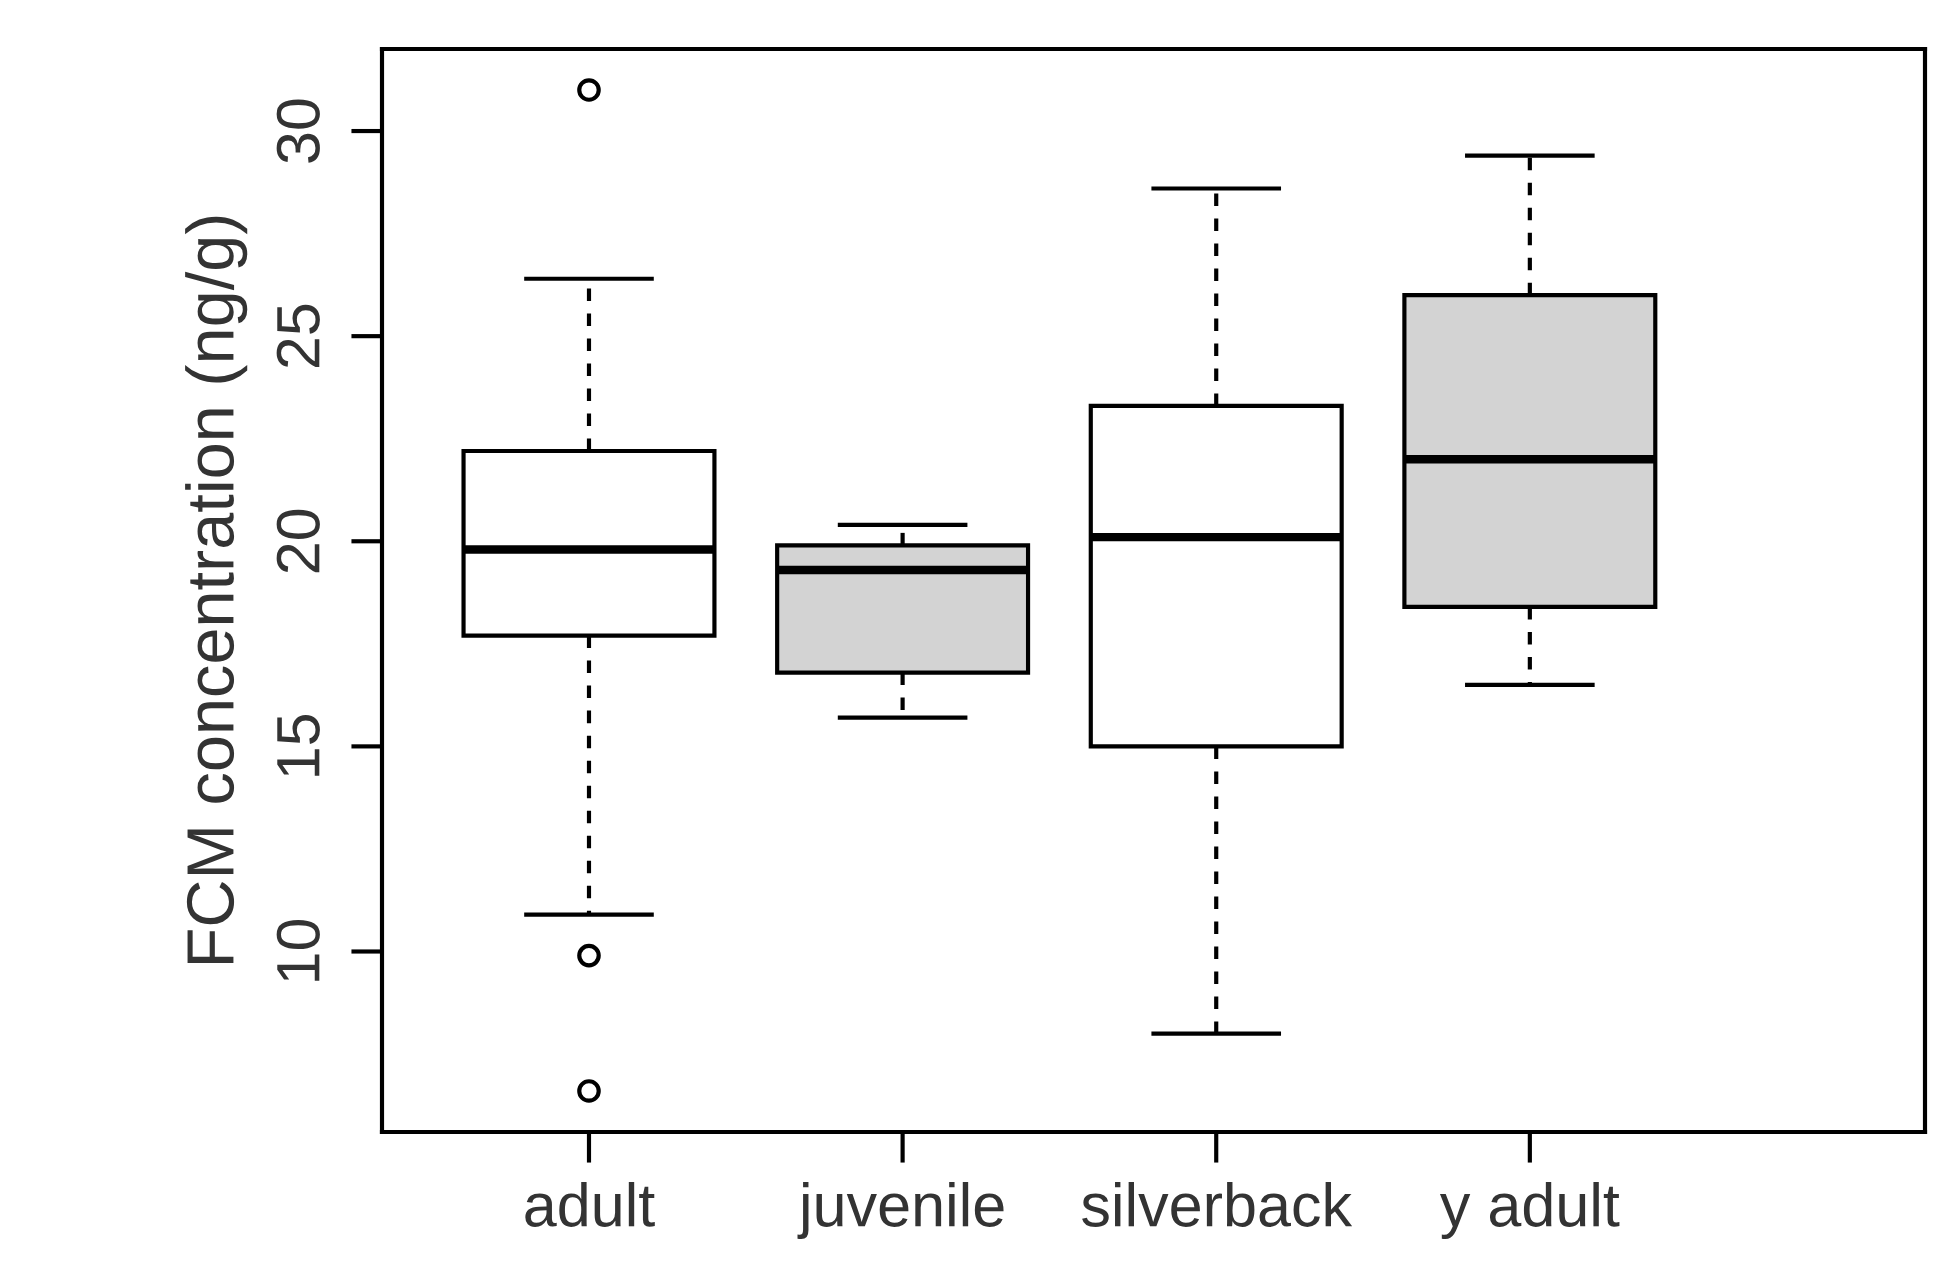 This screenshot has height=1269, width=1933. Describe the element at coordinates (1217, 1204) in the screenshot. I see `x-tick-label: silverback` at that location.